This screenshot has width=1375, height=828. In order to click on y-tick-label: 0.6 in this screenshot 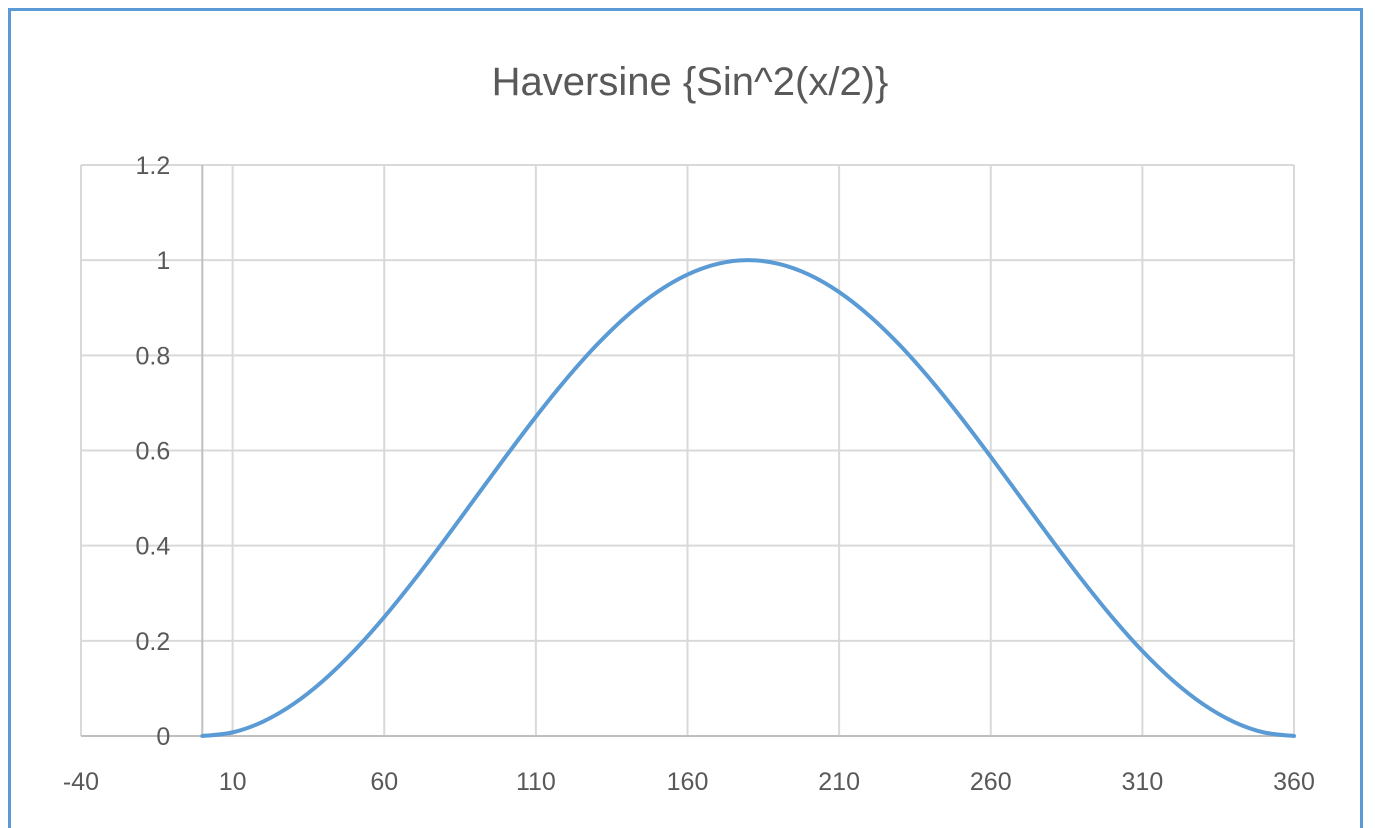, I will do `click(153, 452)`.